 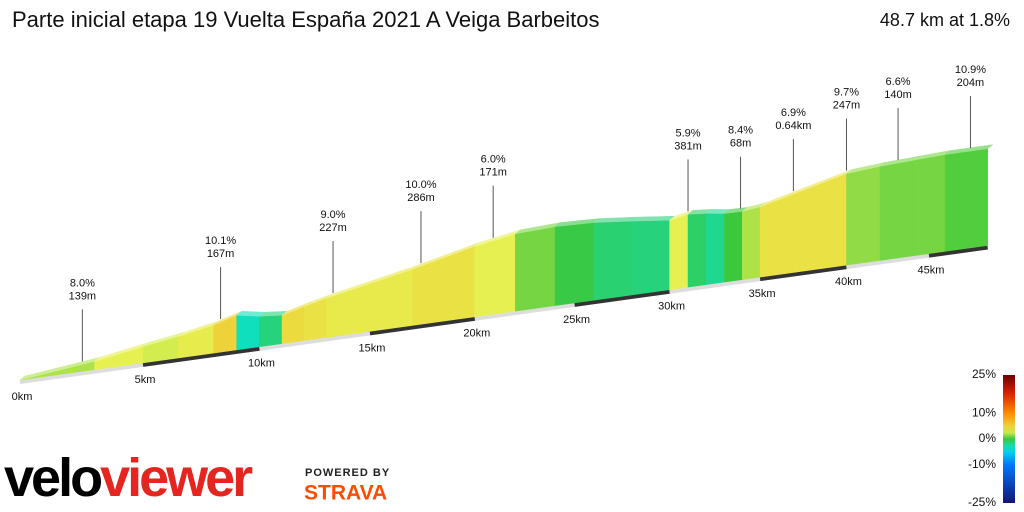 What do you see at coordinates (345, 493) in the screenshot?
I see `strava: STRAVA` at bounding box center [345, 493].